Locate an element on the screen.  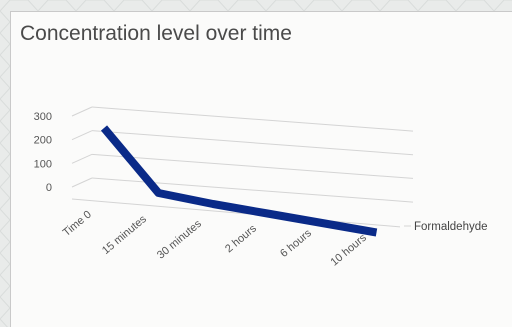
x-tick-label: 6 hours is located at coordinates (296, 243).